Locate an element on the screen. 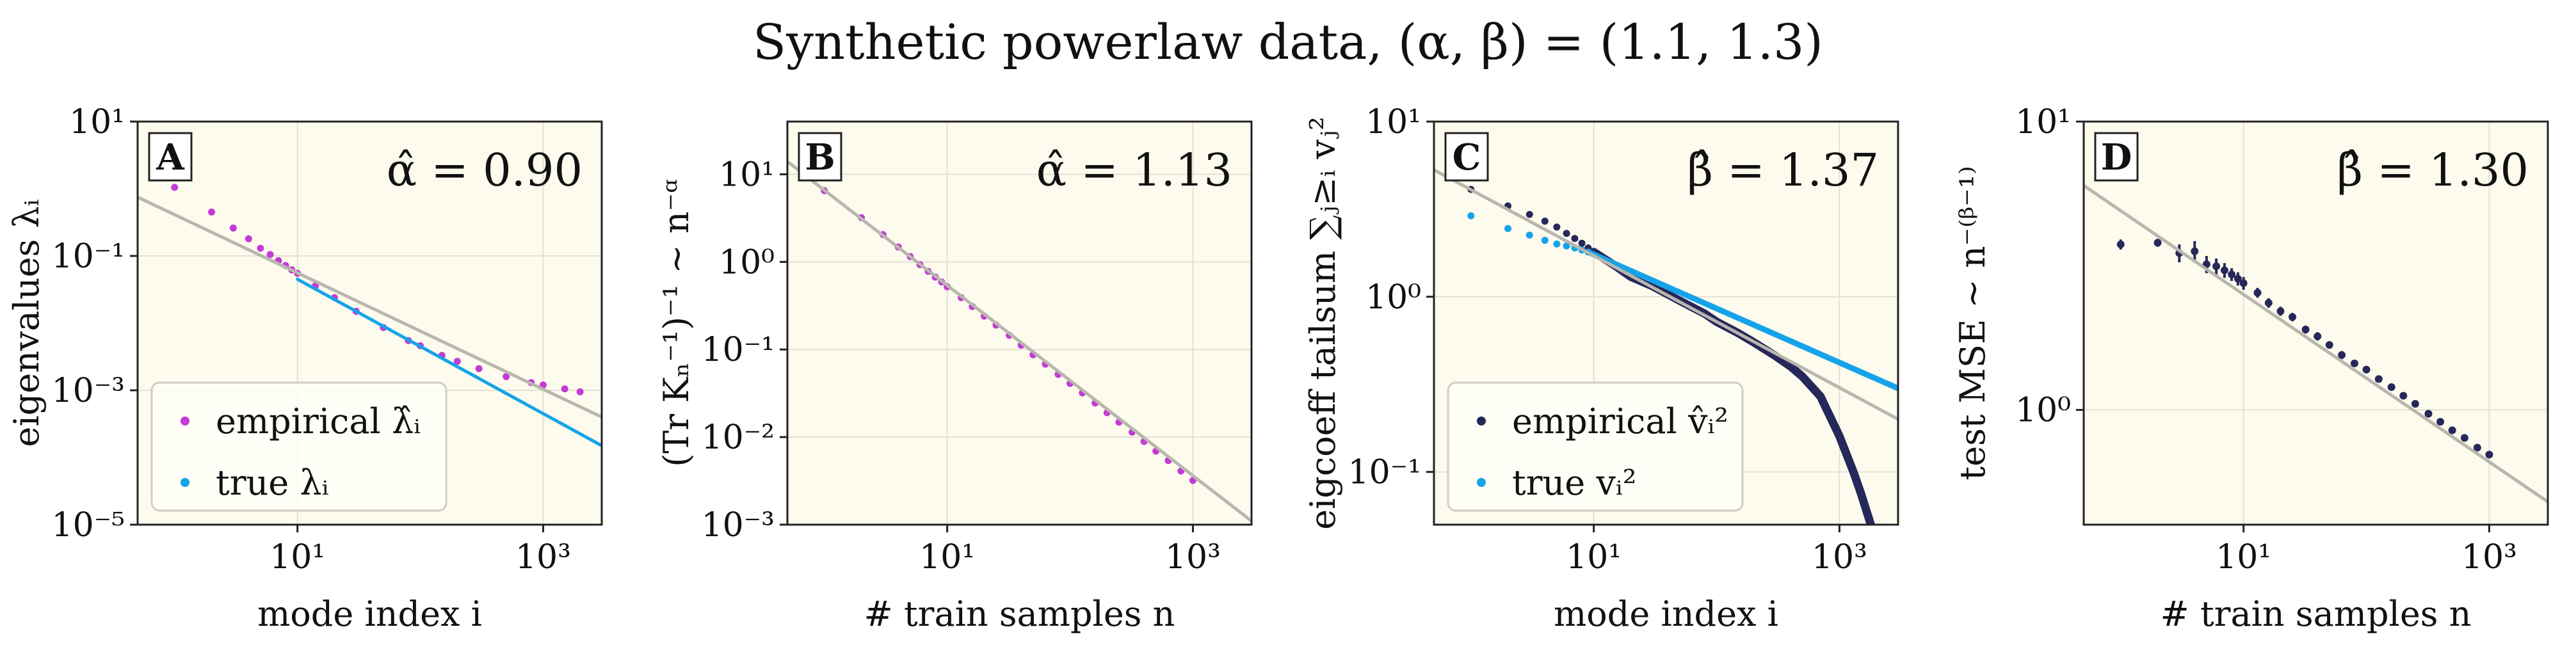 The height and width of the screenshot is (652, 2576). y-tick-label: 10⁻³ is located at coordinates (738, 525).